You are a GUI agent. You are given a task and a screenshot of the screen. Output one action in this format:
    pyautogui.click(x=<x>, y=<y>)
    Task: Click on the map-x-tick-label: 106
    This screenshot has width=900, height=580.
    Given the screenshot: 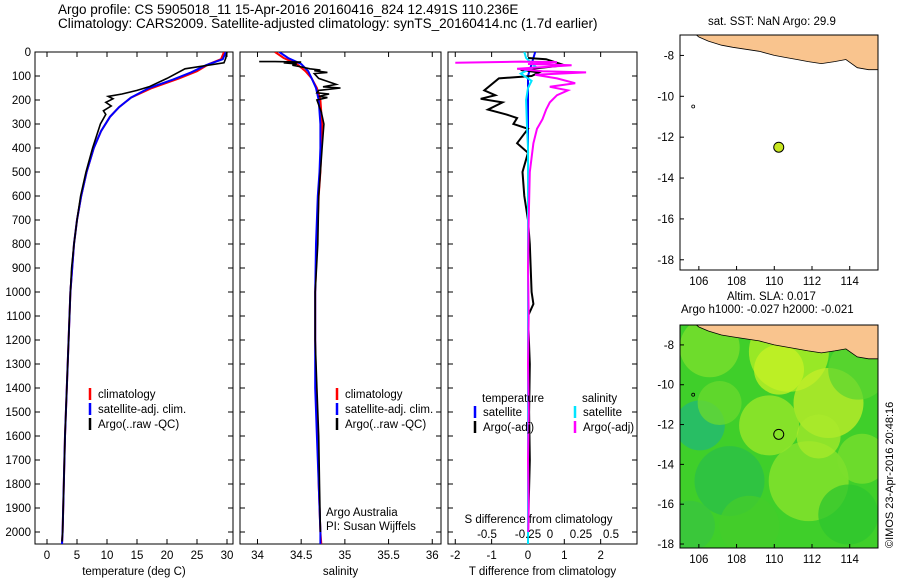 What is the action you would take?
    pyautogui.click(x=698, y=560)
    